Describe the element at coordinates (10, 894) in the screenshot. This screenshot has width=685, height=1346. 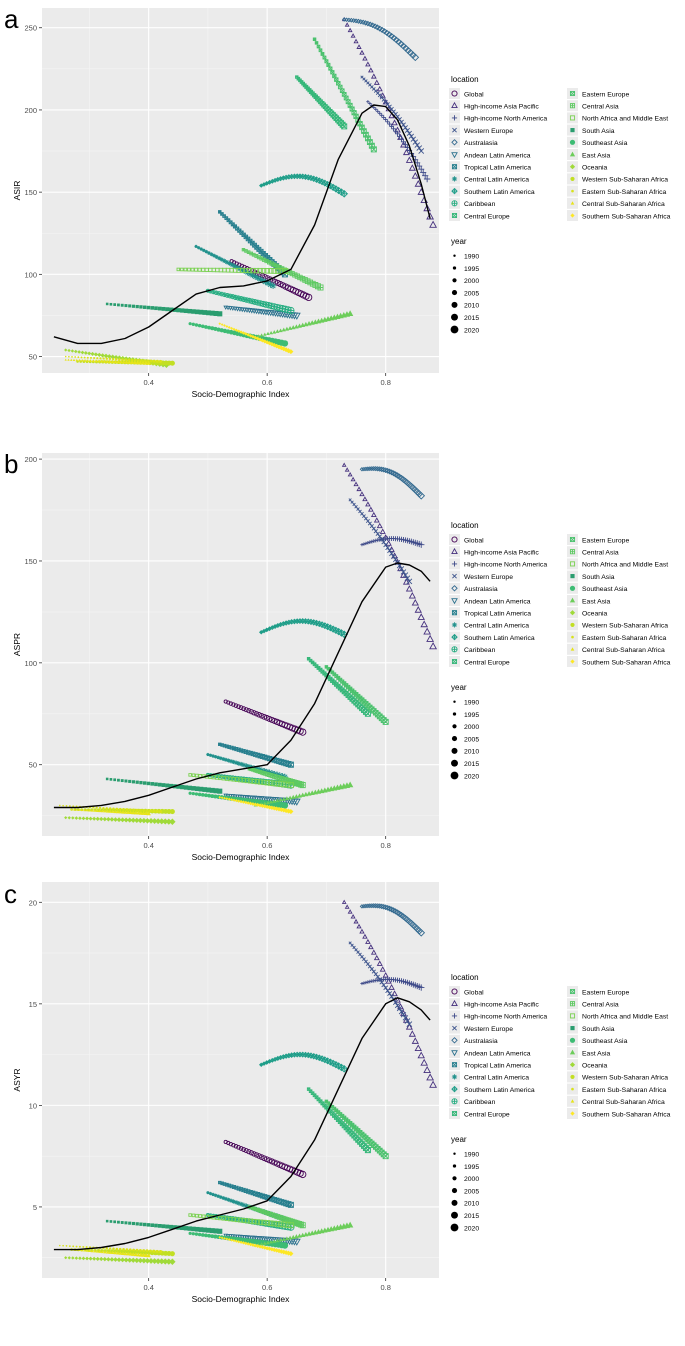
I see `panel-letter: c` at that location.